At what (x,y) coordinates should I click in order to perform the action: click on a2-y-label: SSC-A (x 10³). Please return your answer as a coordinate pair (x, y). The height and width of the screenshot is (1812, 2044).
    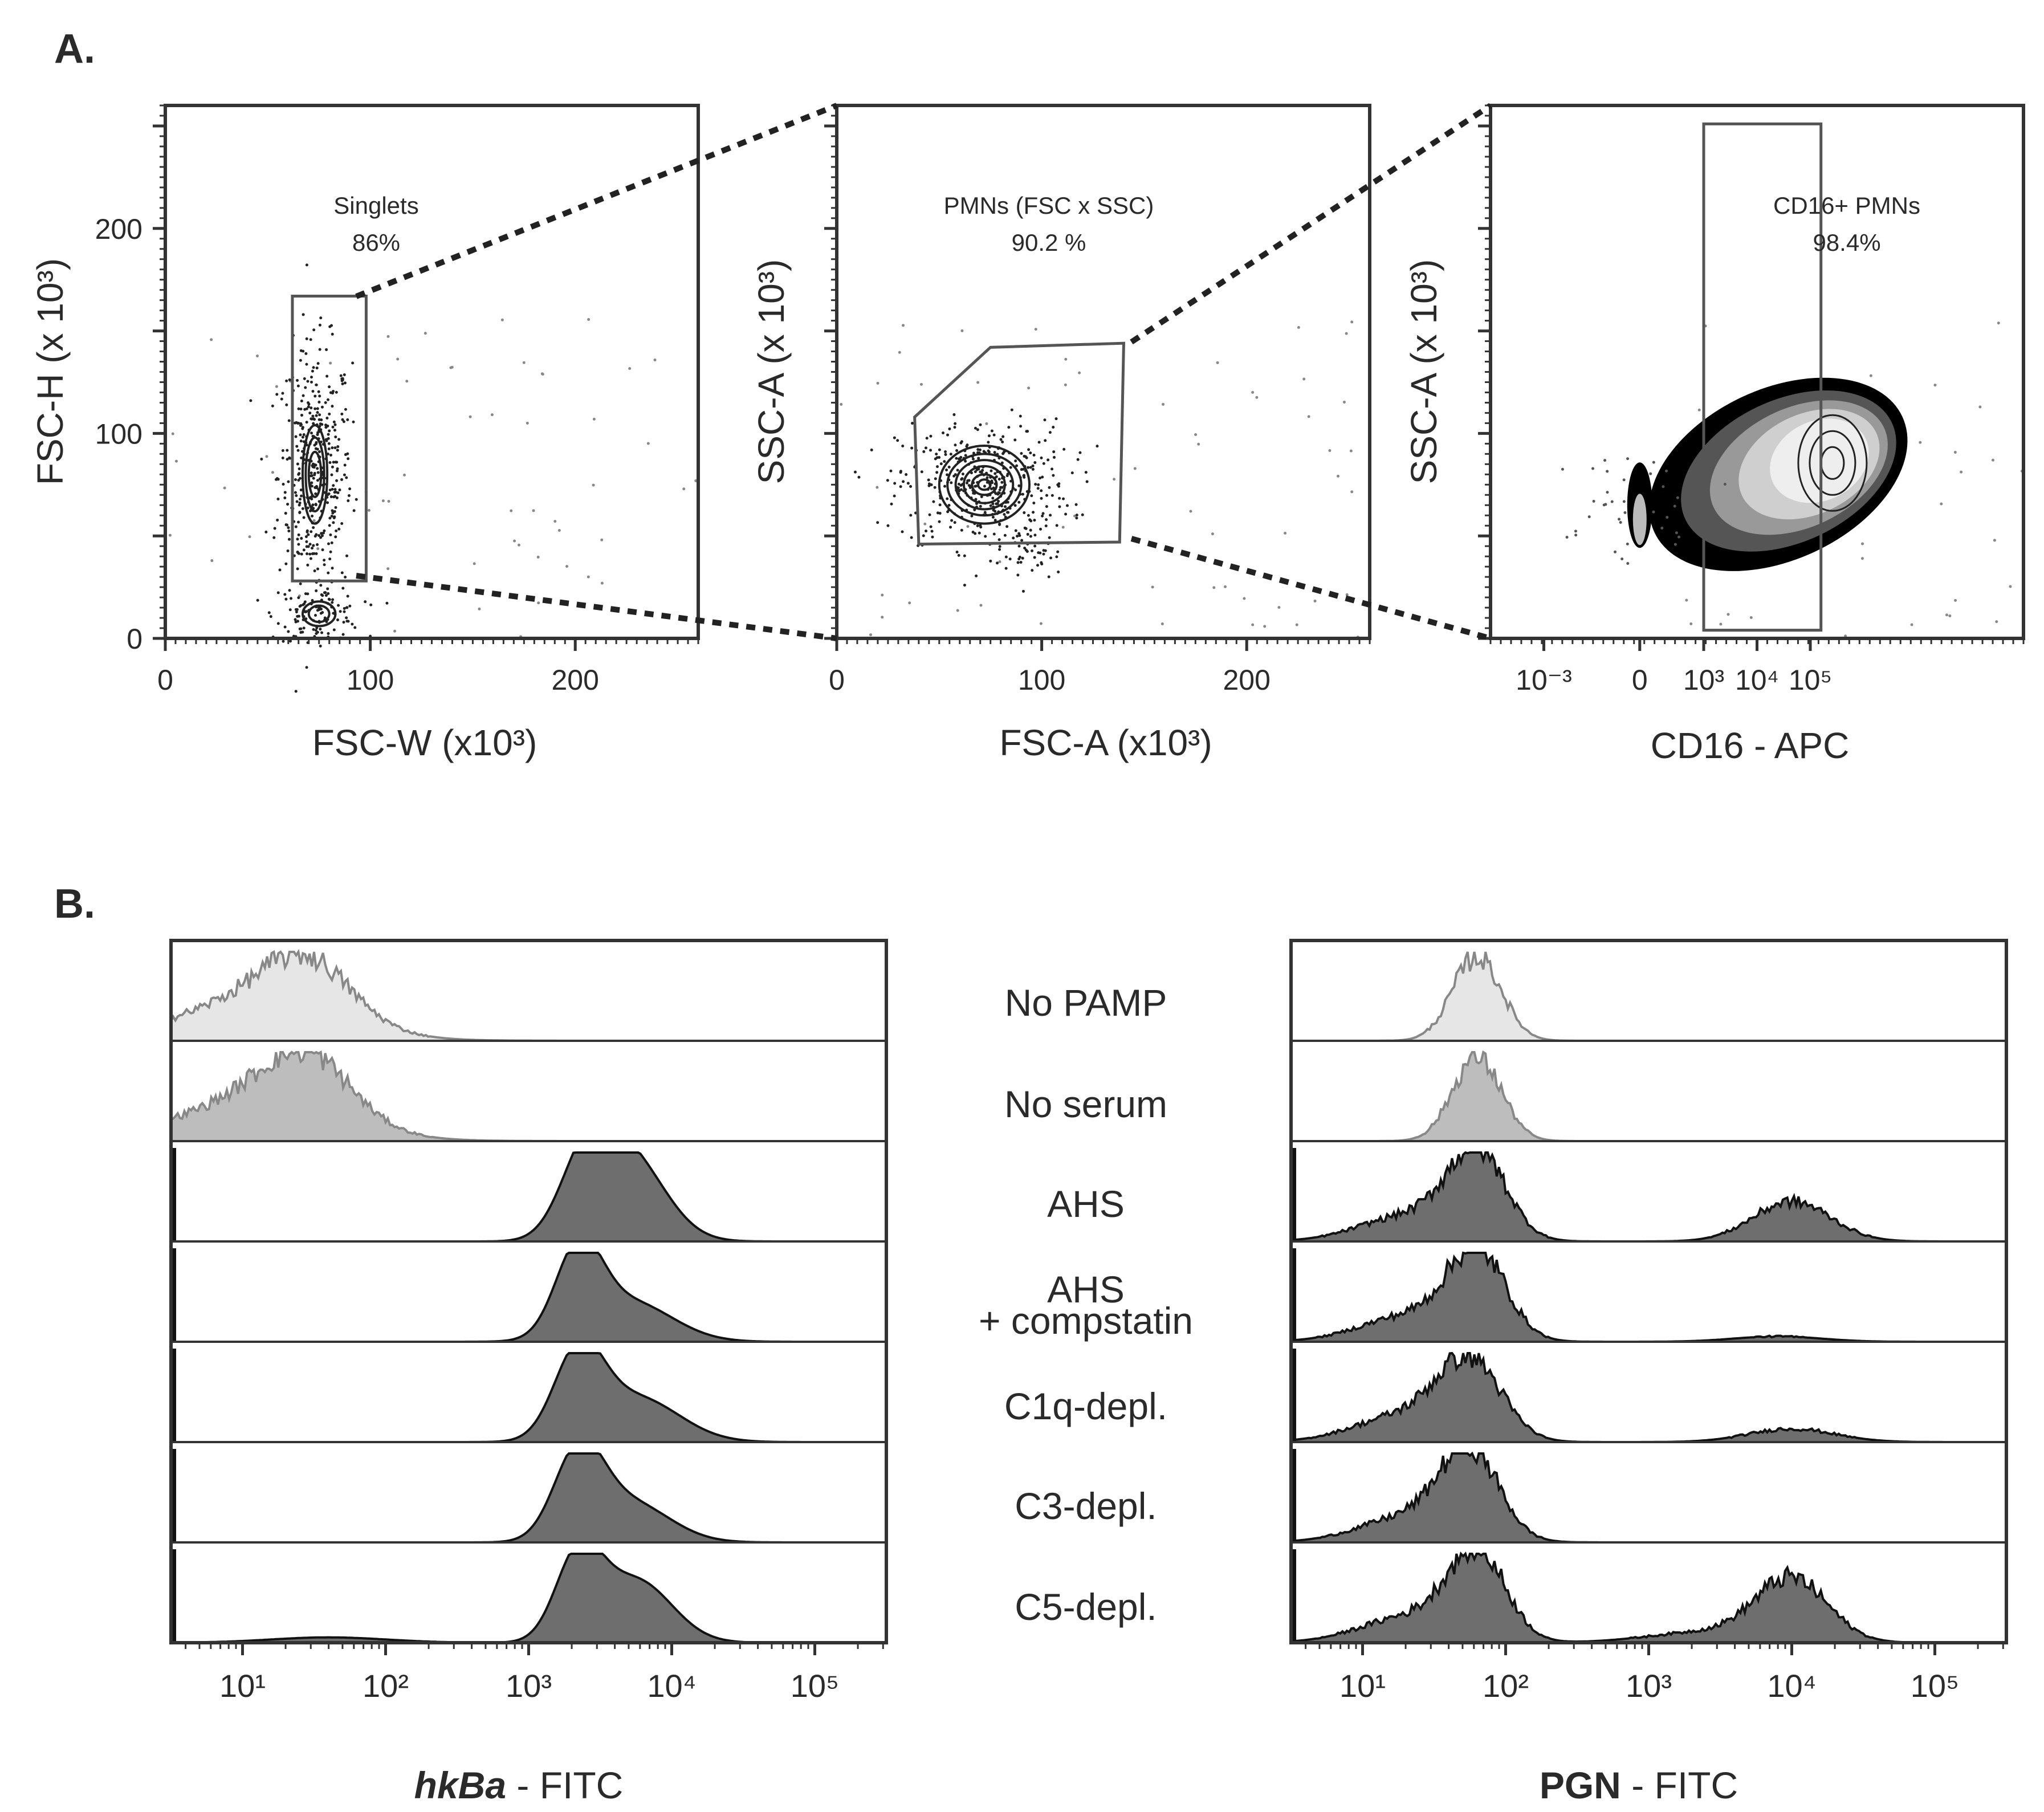
    Looking at the image, I should click on (772, 371).